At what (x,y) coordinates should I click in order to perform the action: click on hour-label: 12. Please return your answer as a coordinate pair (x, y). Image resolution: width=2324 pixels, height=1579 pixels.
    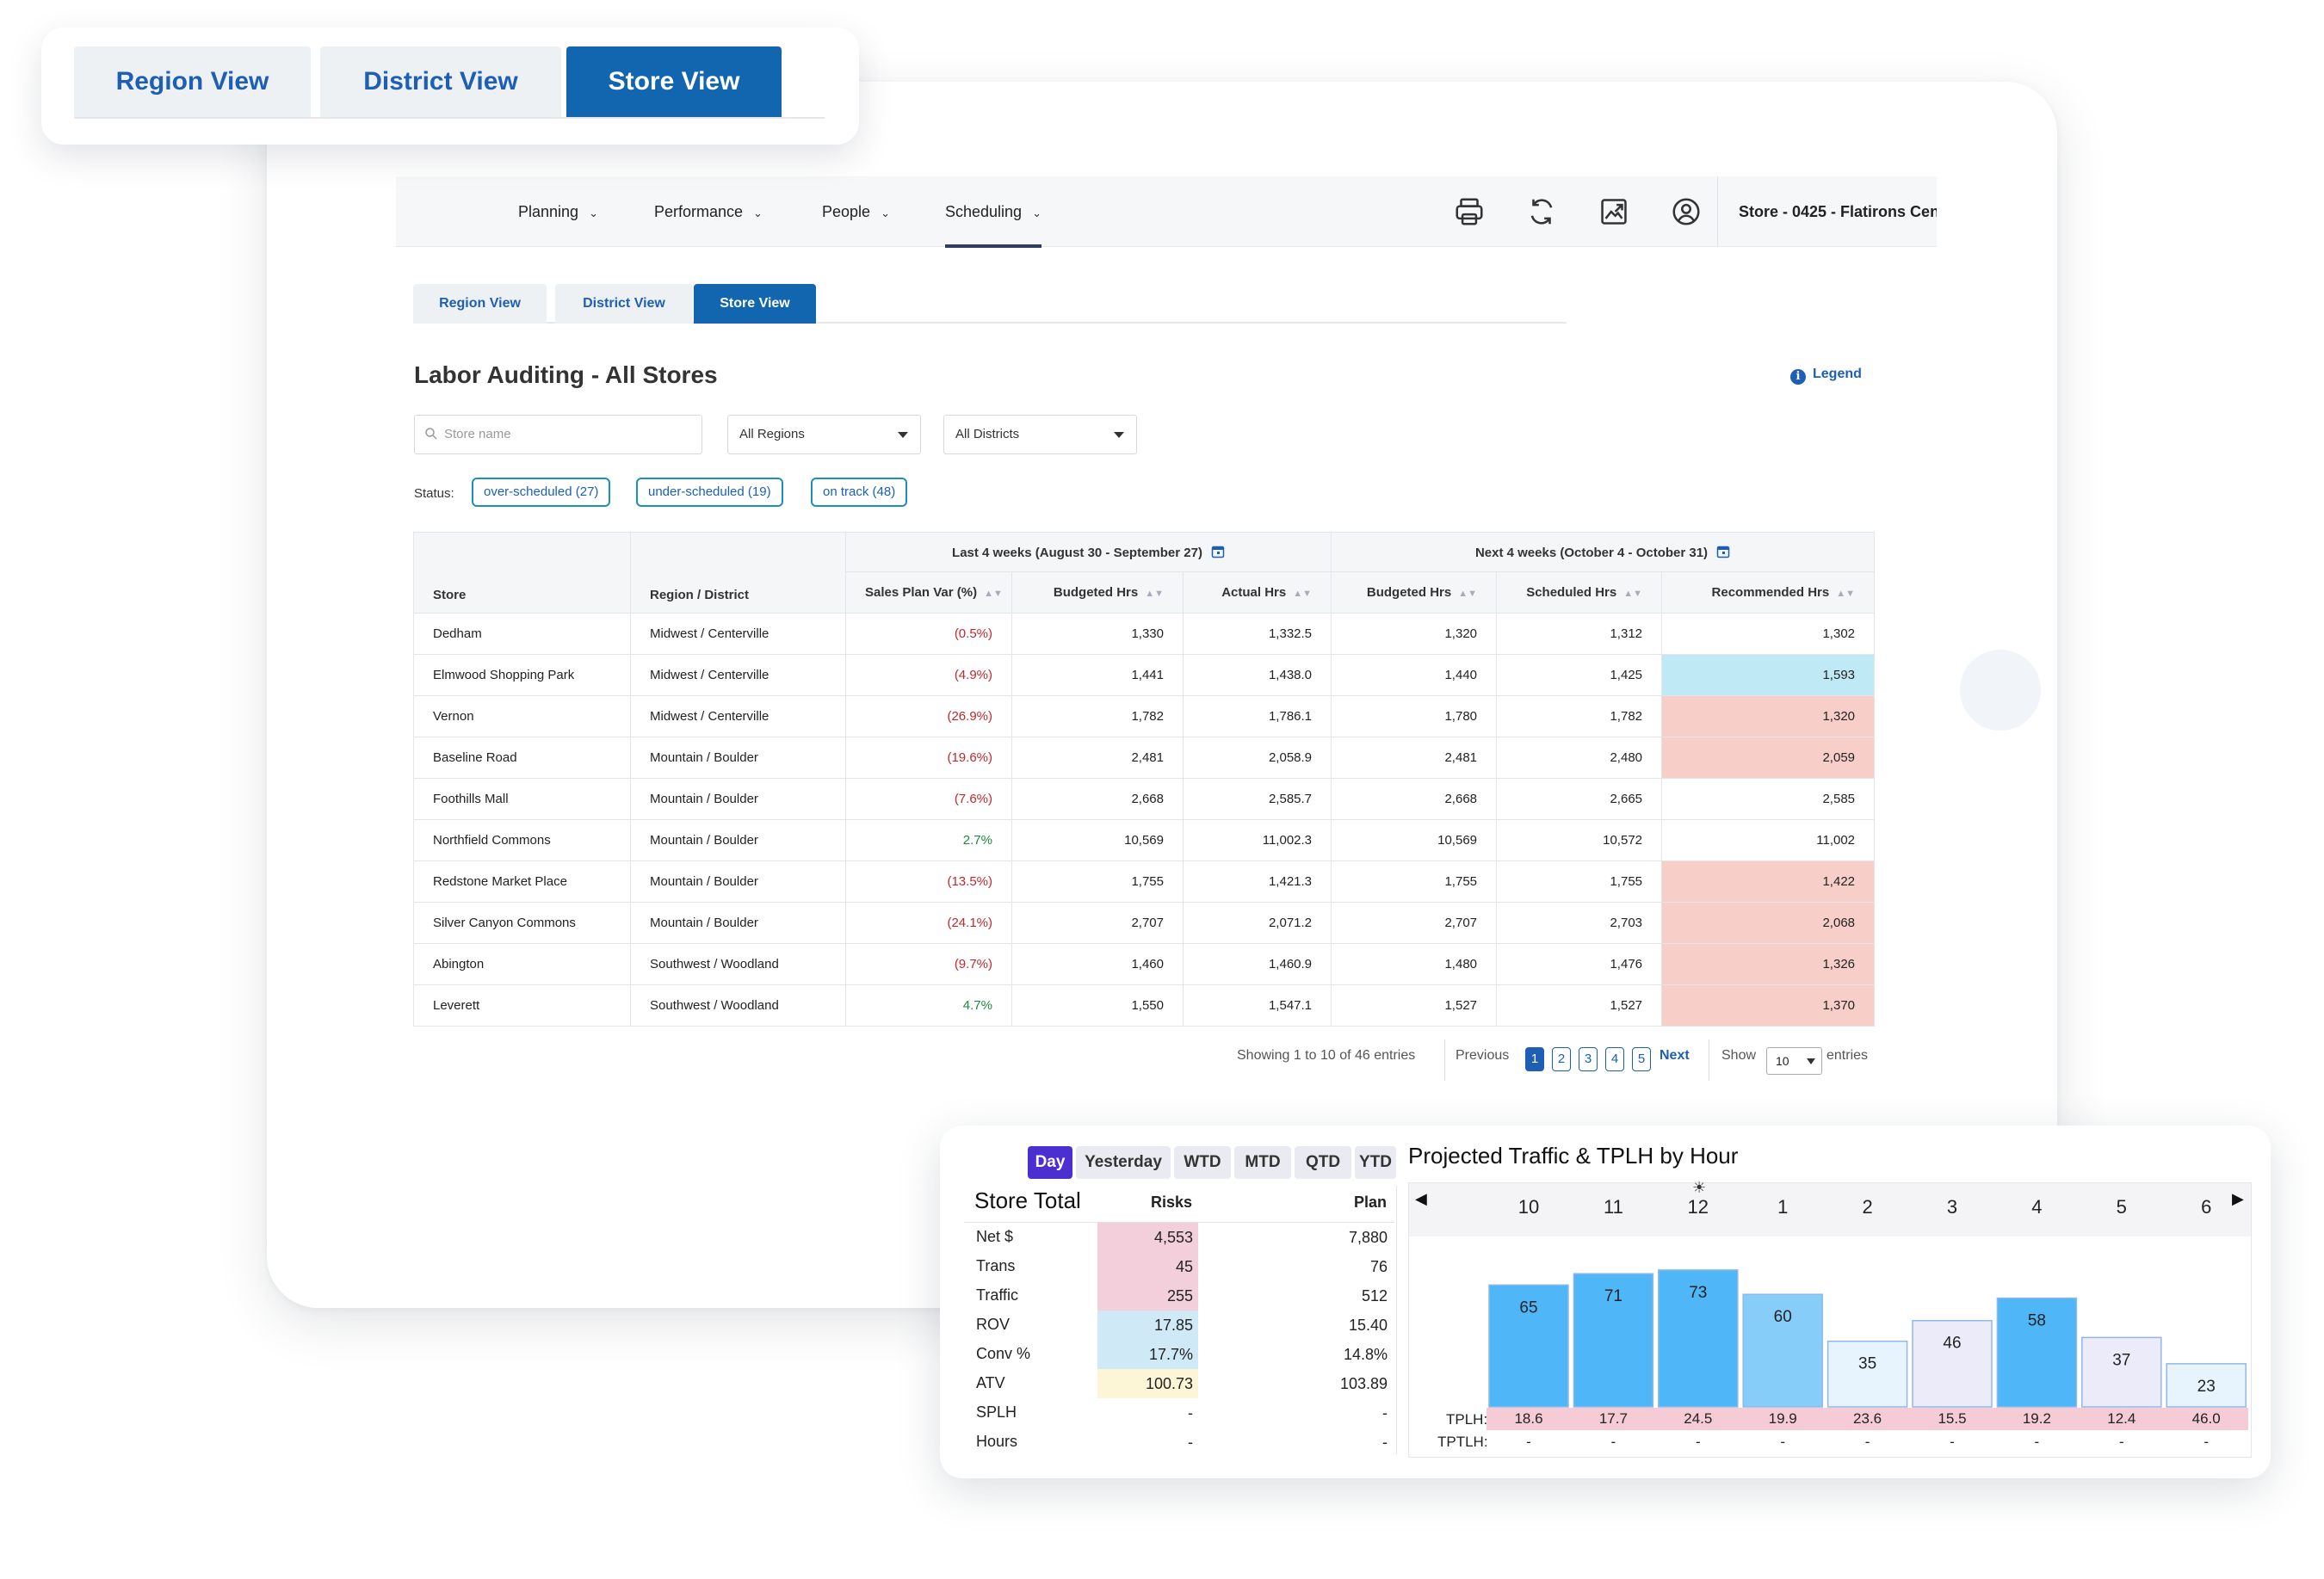
    Looking at the image, I should click on (1698, 1207).